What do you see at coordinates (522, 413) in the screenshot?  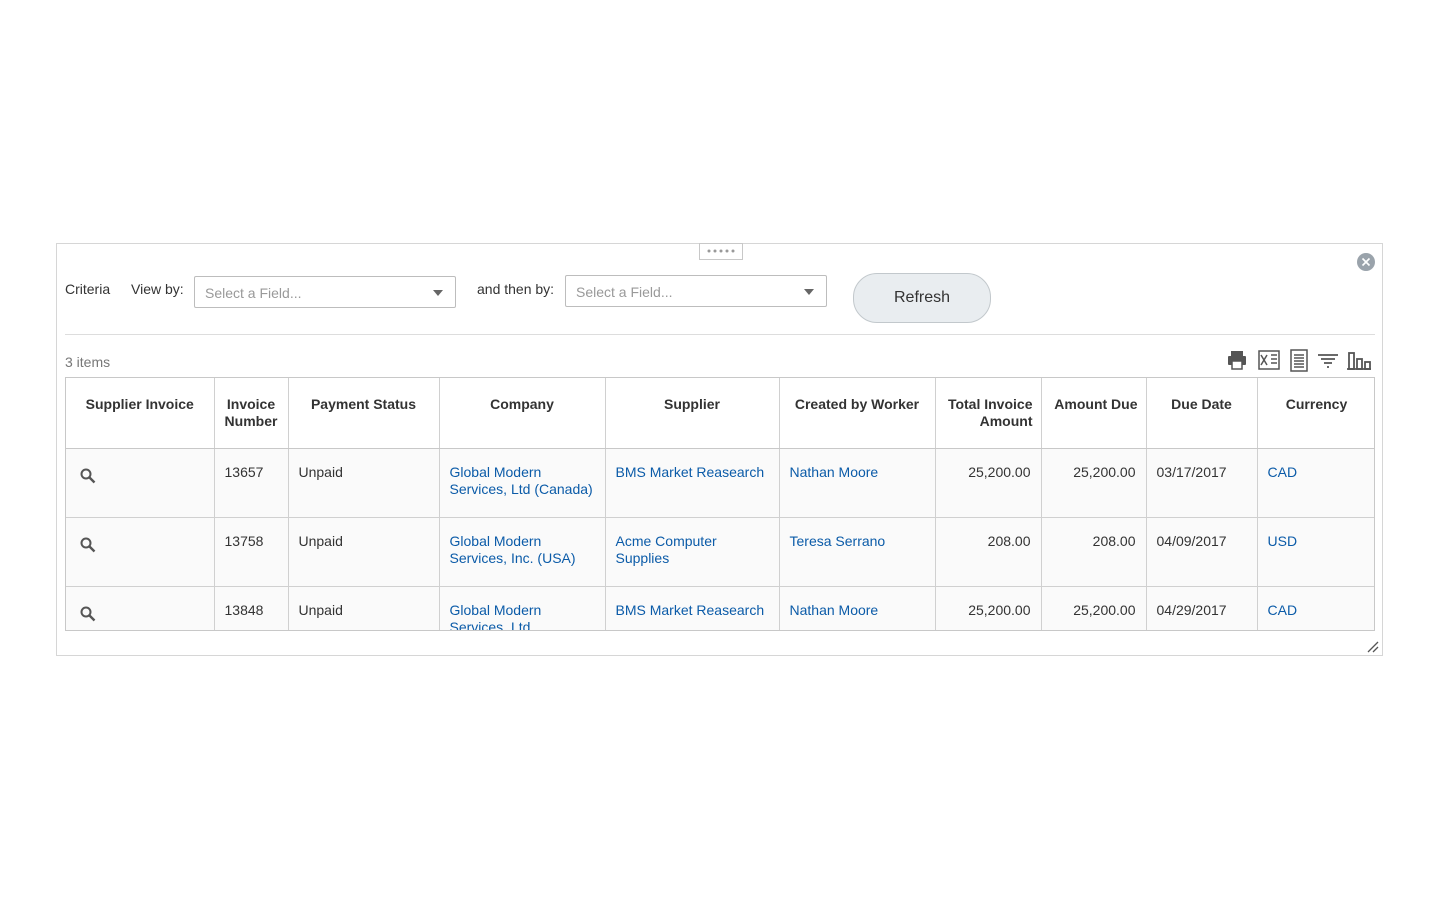 I see `column-header: Company` at bounding box center [522, 413].